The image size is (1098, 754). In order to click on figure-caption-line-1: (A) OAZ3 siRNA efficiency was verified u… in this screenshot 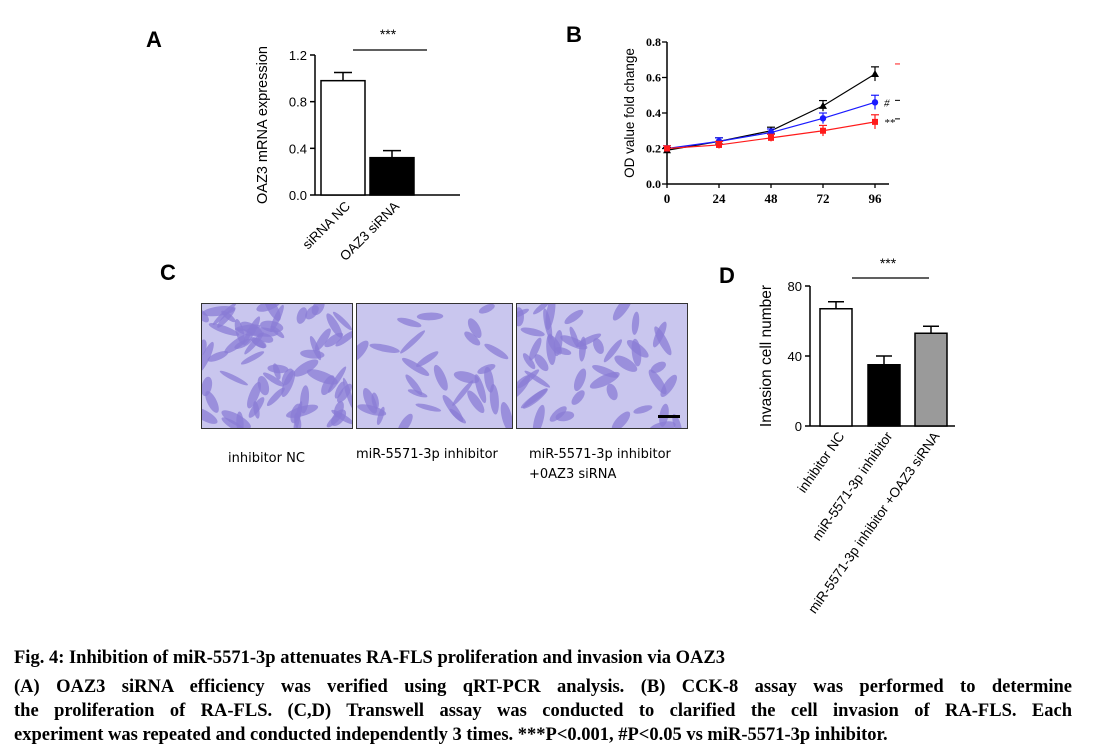, I will do `click(543, 687)`.